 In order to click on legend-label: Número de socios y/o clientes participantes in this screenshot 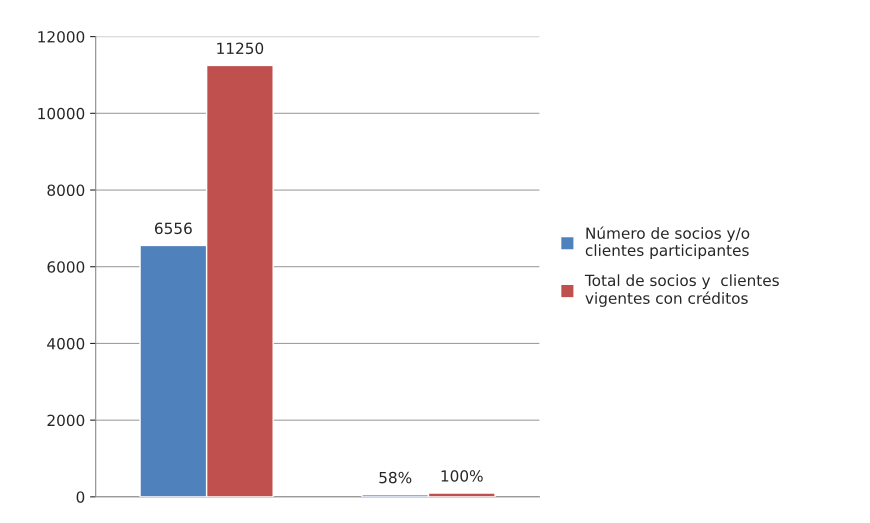, I will do `click(668, 243)`.